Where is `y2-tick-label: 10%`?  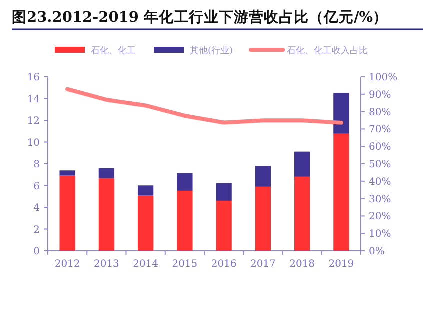 y2-tick-label: 10% is located at coordinates (380, 234).